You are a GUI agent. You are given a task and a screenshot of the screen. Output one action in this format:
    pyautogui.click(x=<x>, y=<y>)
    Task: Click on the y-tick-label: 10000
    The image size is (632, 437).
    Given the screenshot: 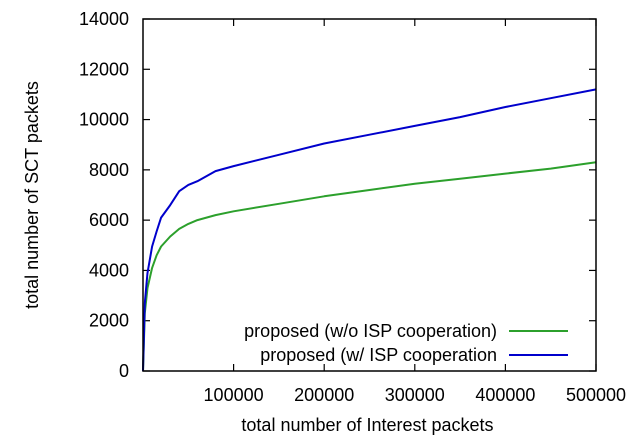 What is the action you would take?
    pyautogui.click(x=104, y=120)
    